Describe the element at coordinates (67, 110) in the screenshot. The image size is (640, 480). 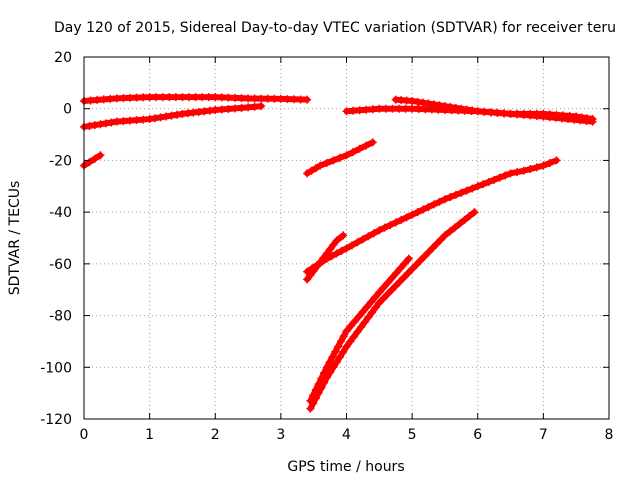
I see `y-tick-label: 0` at that location.